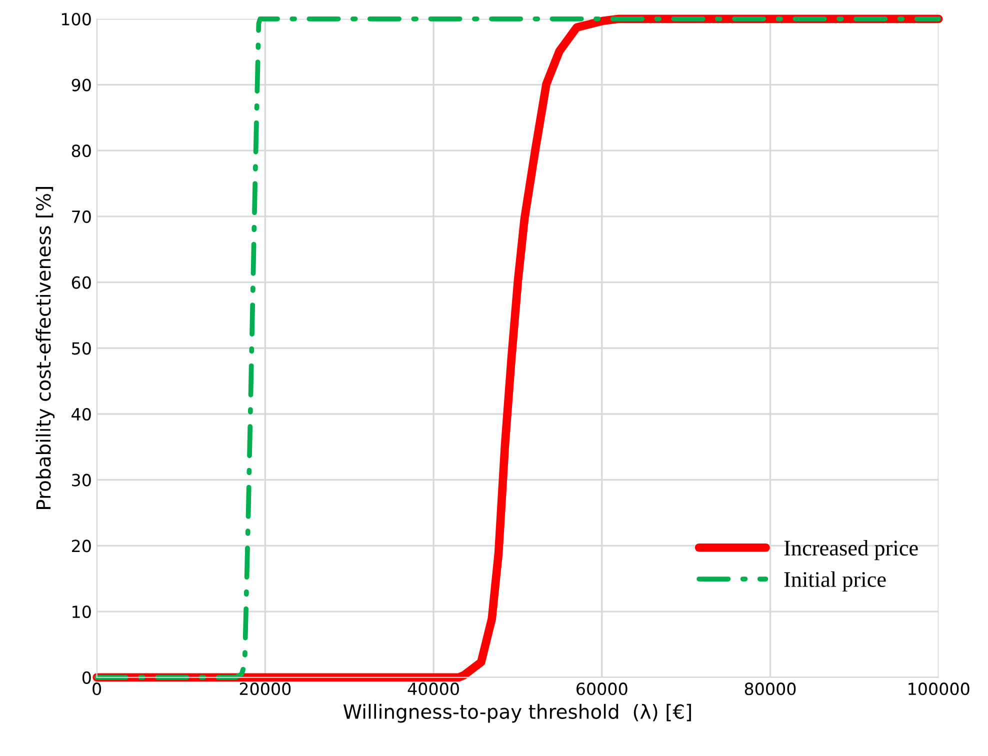 The height and width of the screenshot is (756, 988). Describe the element at coordinates (81, 348) in the screenshot. I see `y-tick-label: 50` at that location.